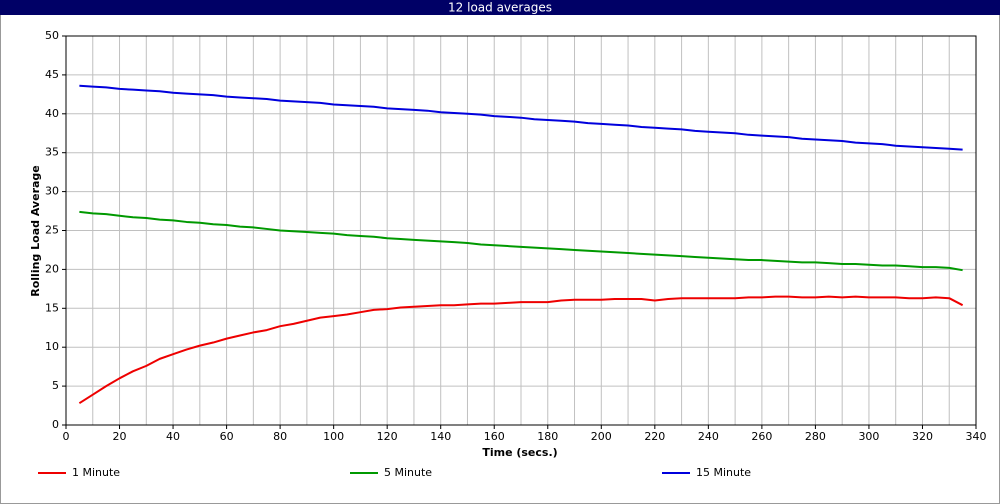 The image size is (1000, 504). I want to click on y-tick-label: 45, so click(52, 74).